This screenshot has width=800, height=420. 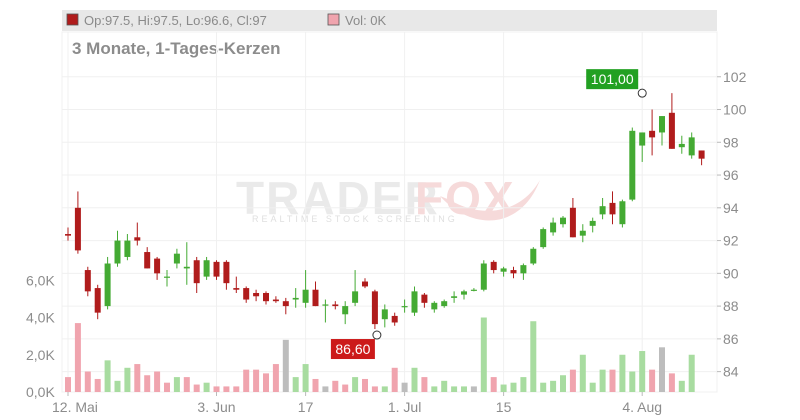 What do you see at coordinates (388, 198) in the screenshot?
I see `traderfox-watermark: TRADER FOX REALTIME STOCK SCREENING` at bounding box center [388, 198].